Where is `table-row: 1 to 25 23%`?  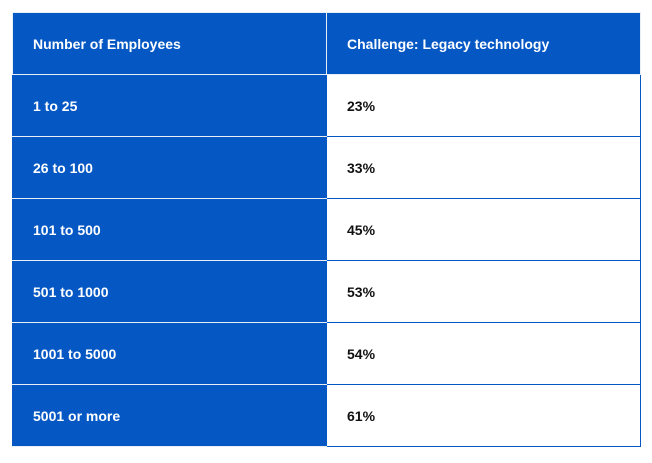
table-row: 1 to 25 23% is located at coordinates (326, 105).